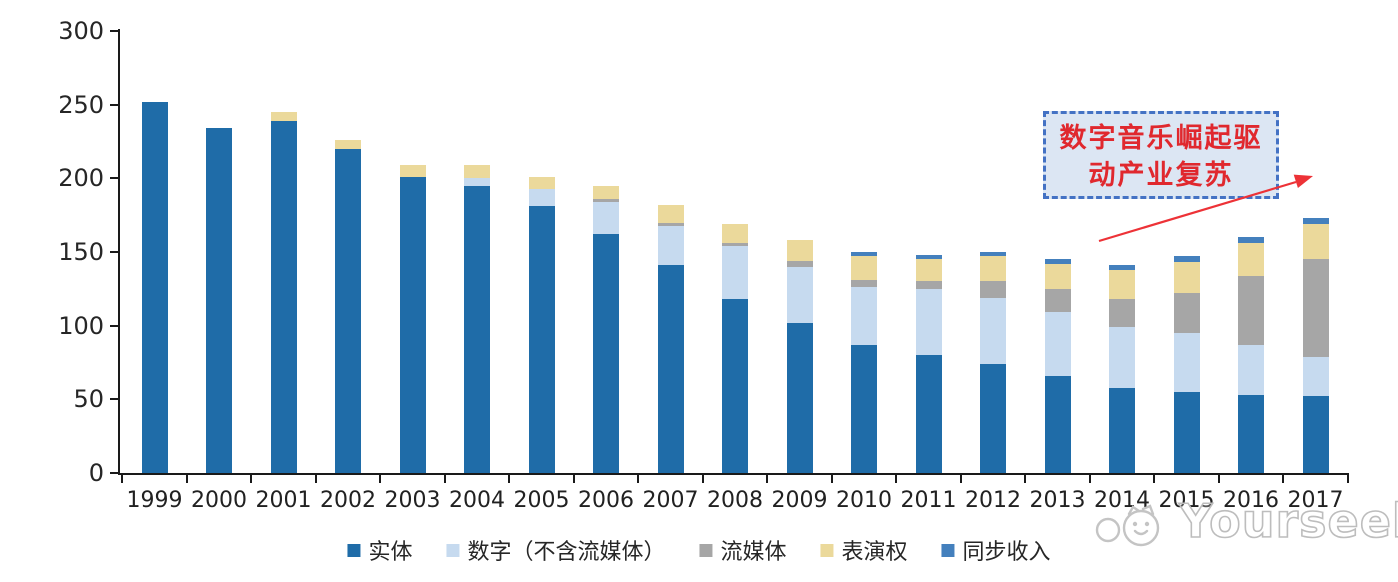  I want to click on y-tick-label: 100, so click(81, 325).